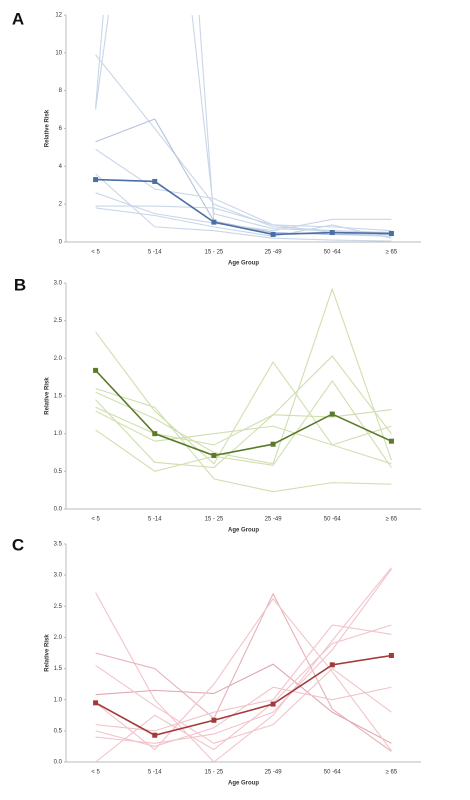  Describe the element at coordinates (58, 16) in the screenshot. I see `y-tick-label: 12` at that location.